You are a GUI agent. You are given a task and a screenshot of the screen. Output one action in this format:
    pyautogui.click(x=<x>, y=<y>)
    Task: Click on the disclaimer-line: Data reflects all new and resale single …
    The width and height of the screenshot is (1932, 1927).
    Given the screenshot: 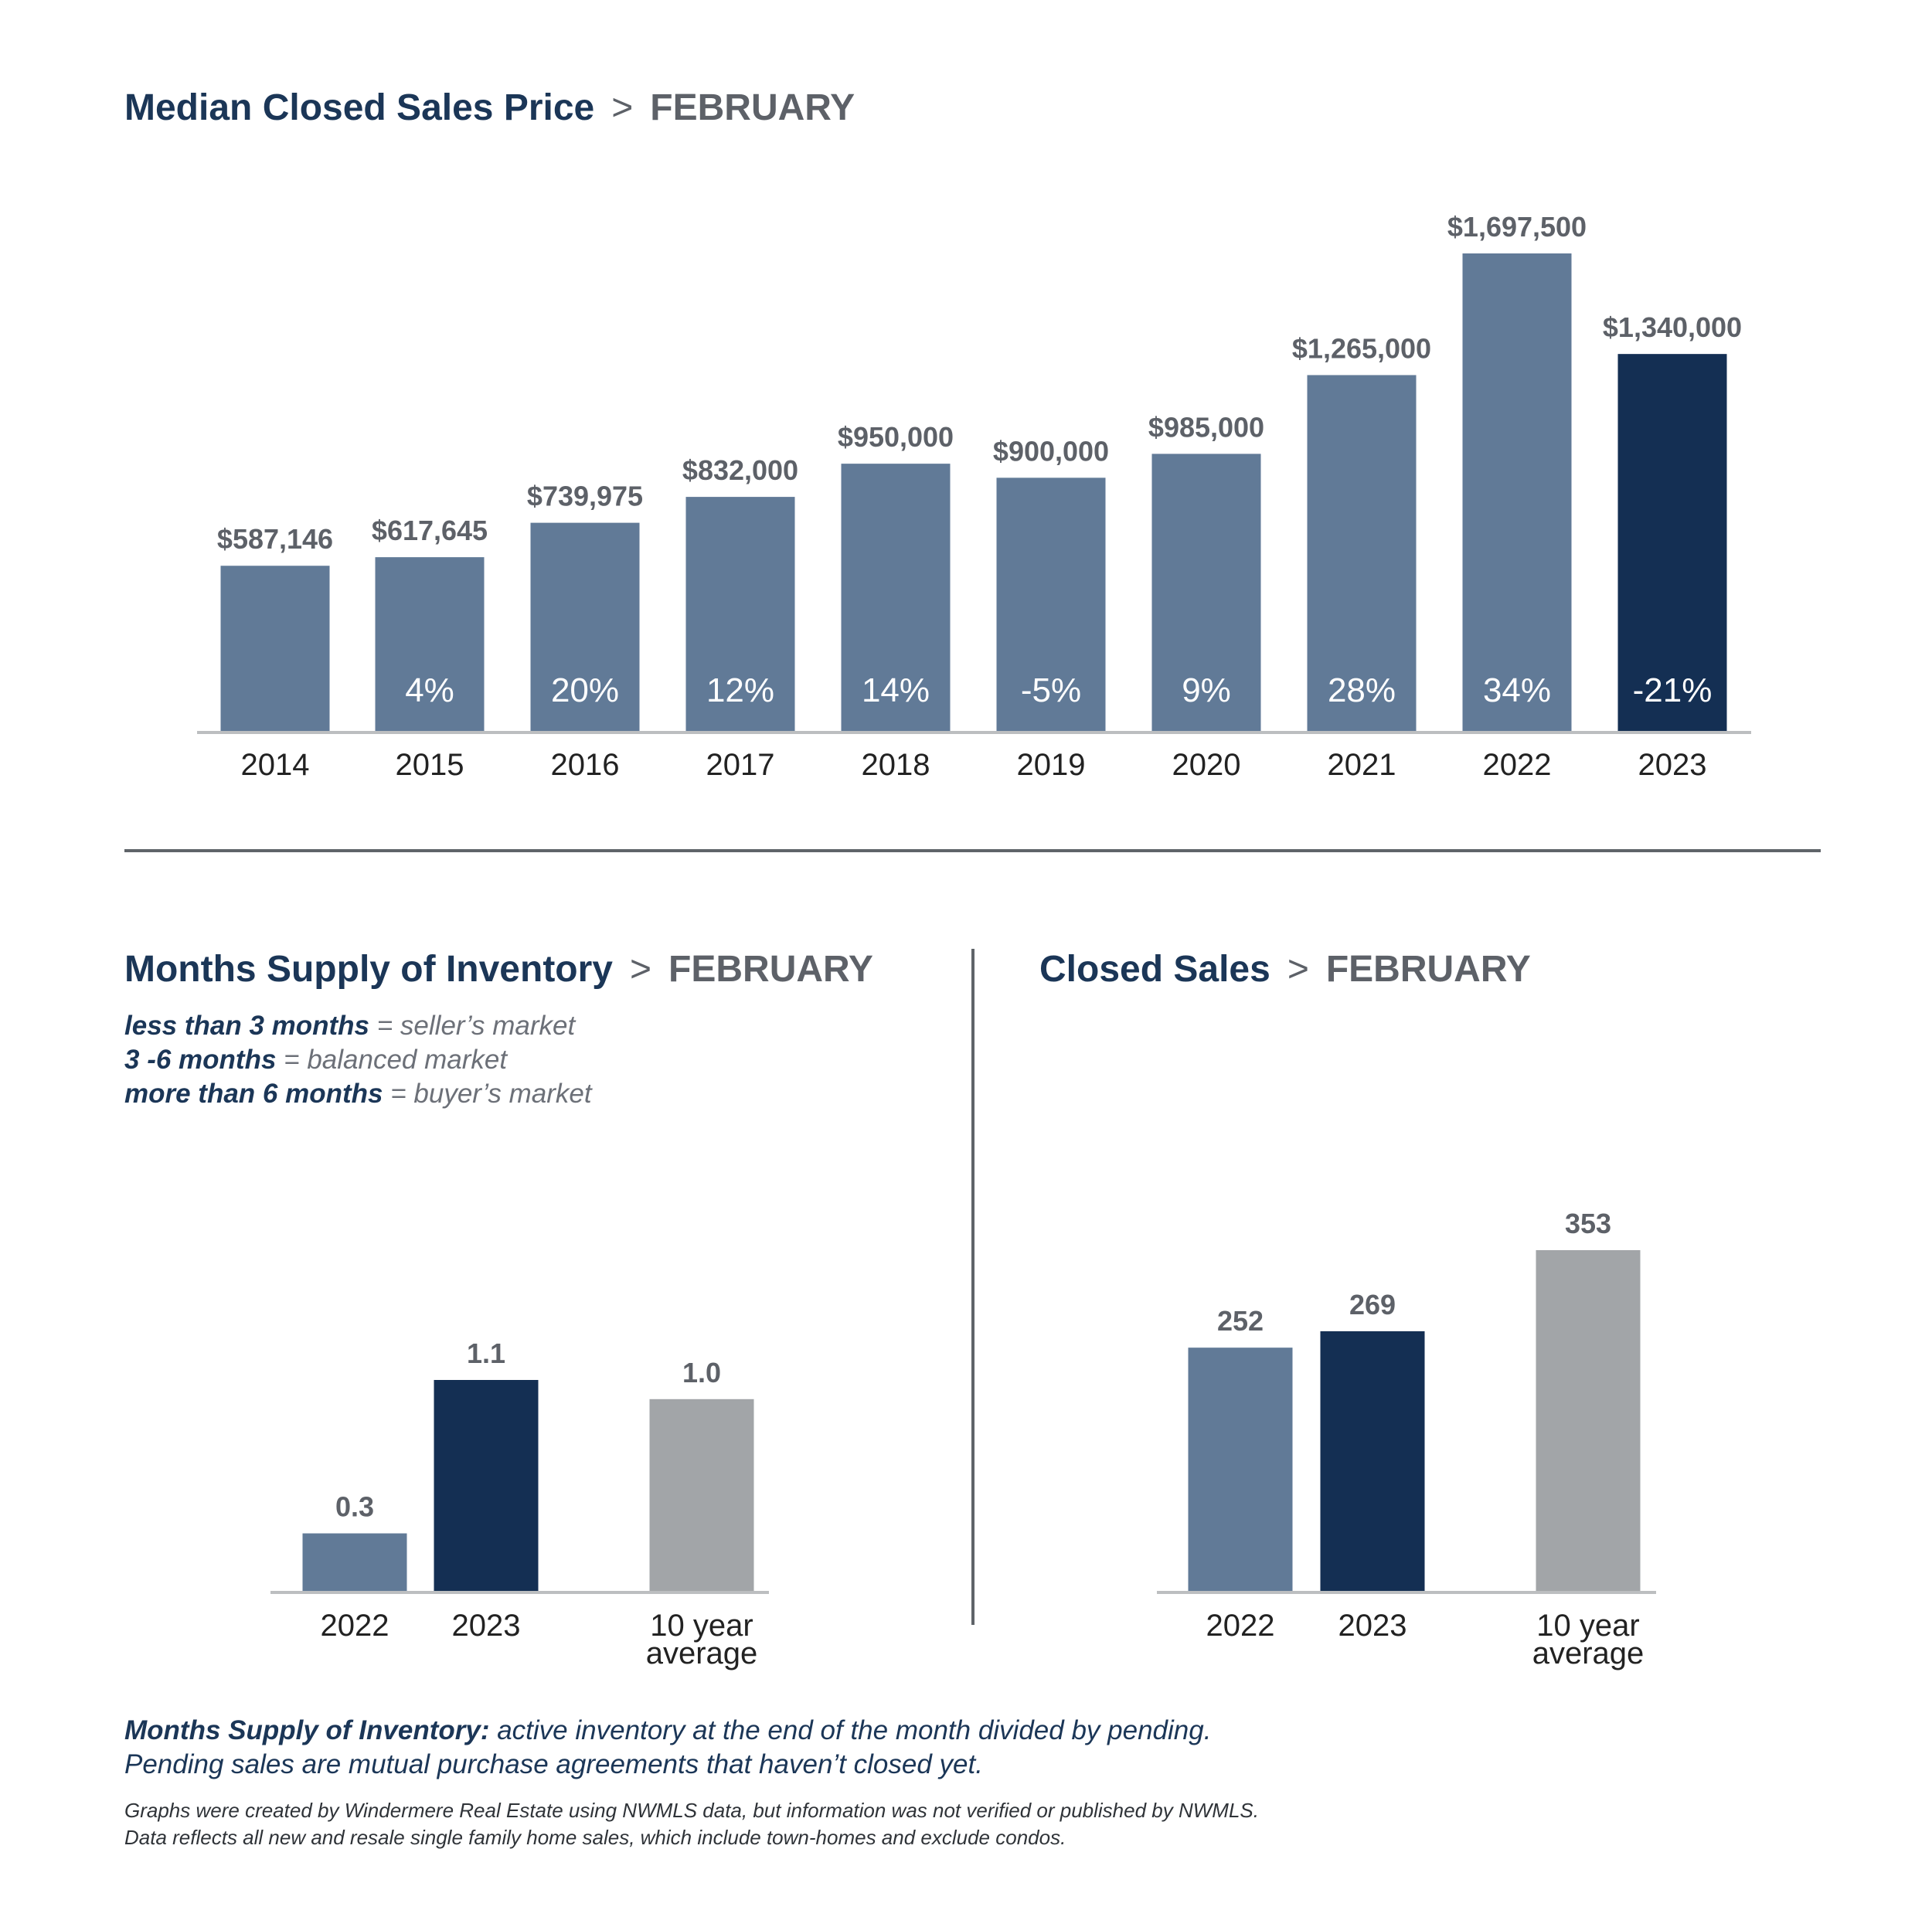 What is the action you would take?
    pyautogui.click(x=595, y=1837)
    